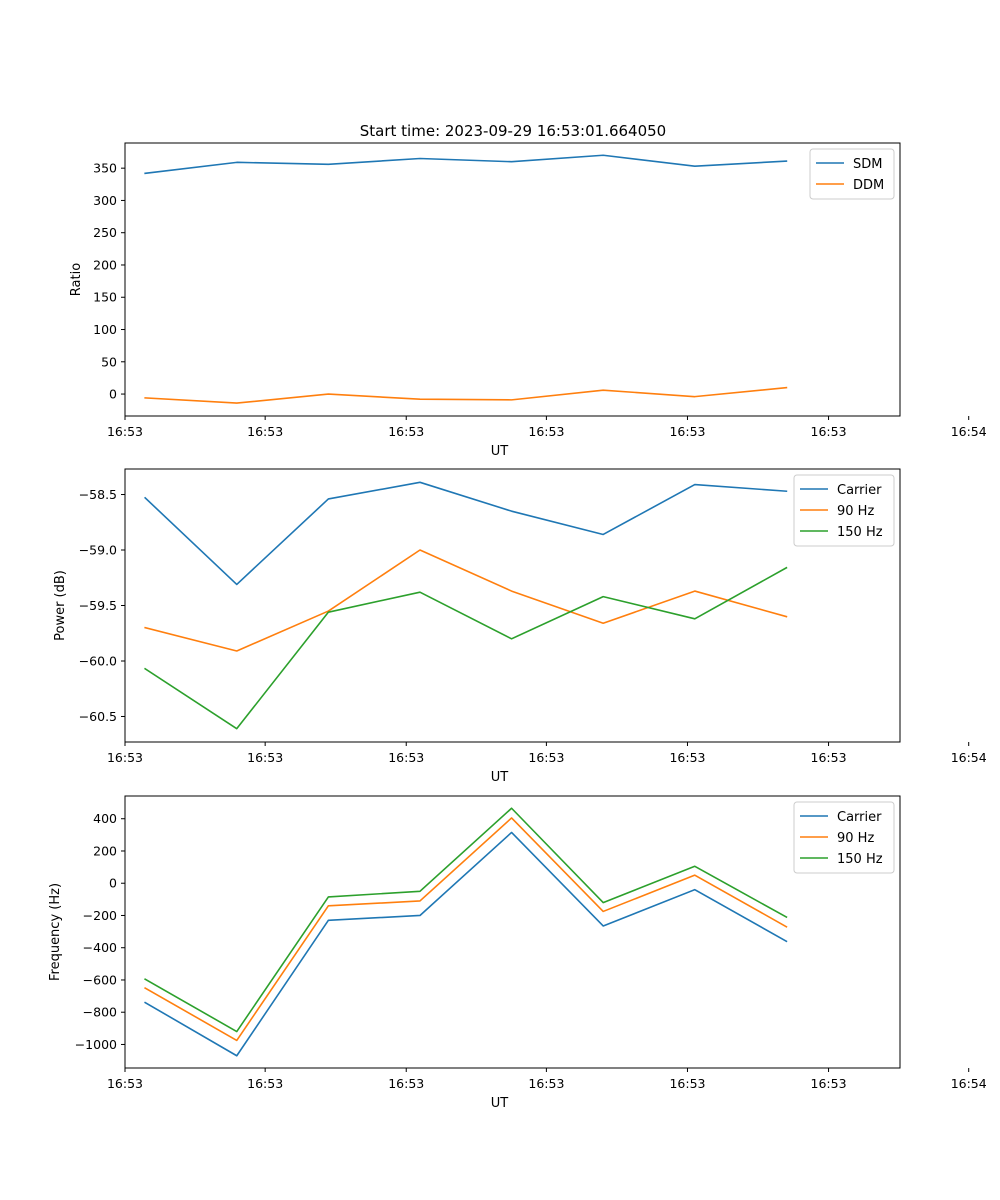 Image resolution: width=1000 pixels, height=1200 pixels. What do you see at coordinates (98, 605) in the screenshot?
I see `y-tick-label: −59.5` at bounding box center [98, 605].